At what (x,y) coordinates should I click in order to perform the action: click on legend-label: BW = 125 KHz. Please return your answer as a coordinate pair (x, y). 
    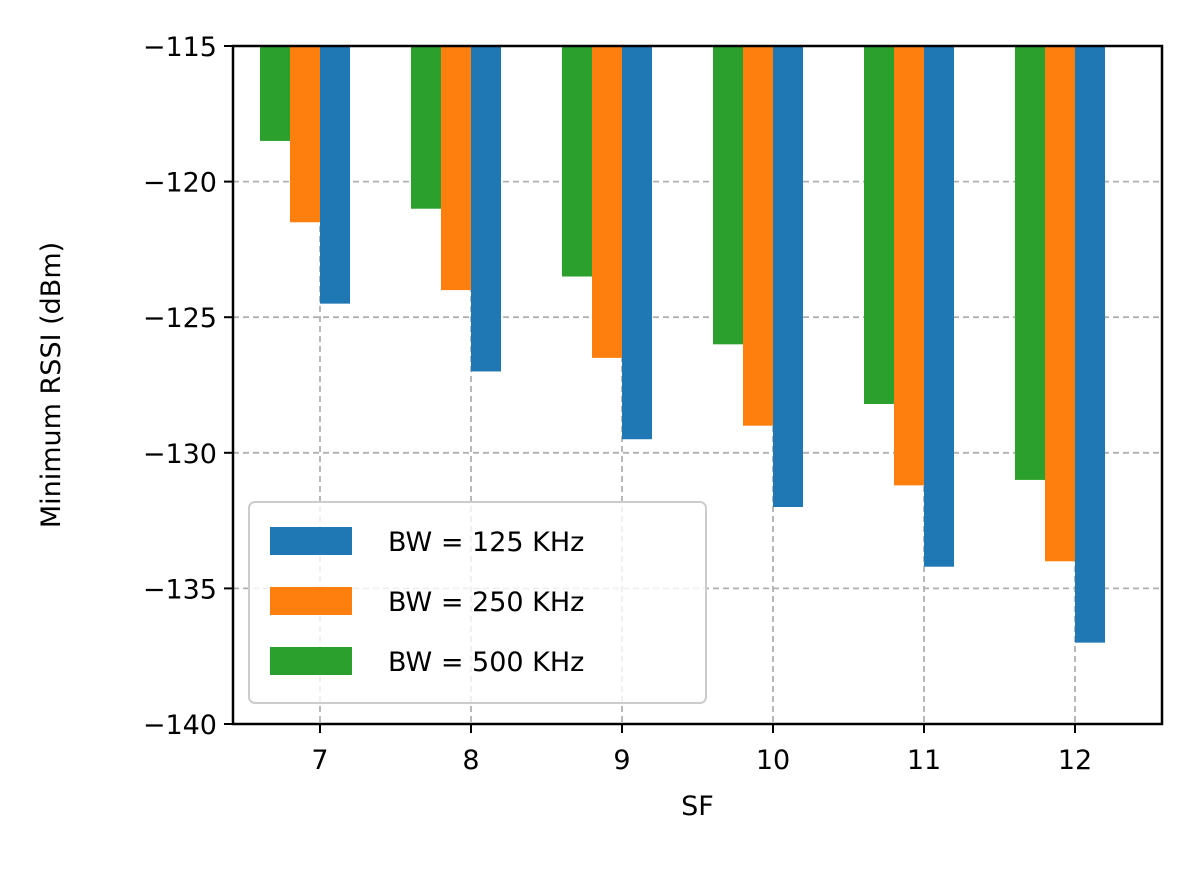
    Looking at the image, I should click on (486, 542).